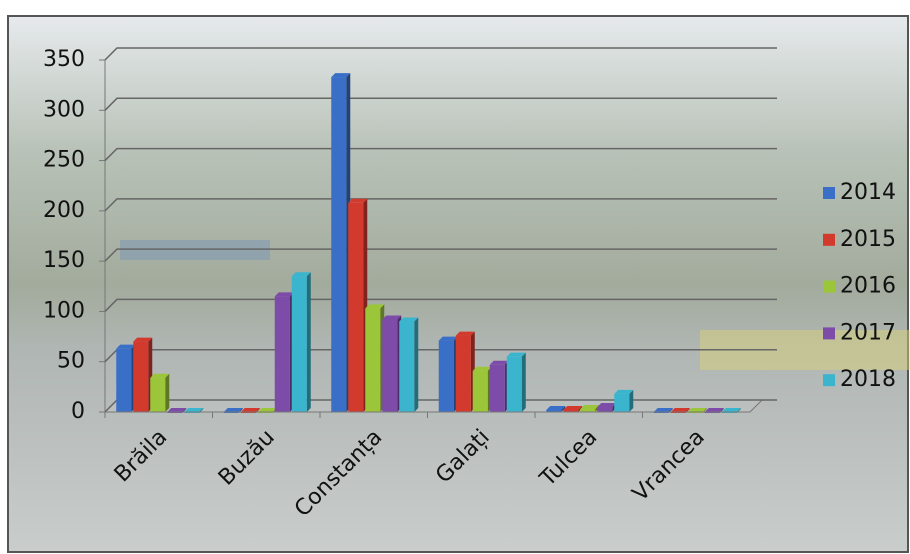 This screenshot has height=554, width=910. I want to click on legend-label: 2014, so click(868, 192).